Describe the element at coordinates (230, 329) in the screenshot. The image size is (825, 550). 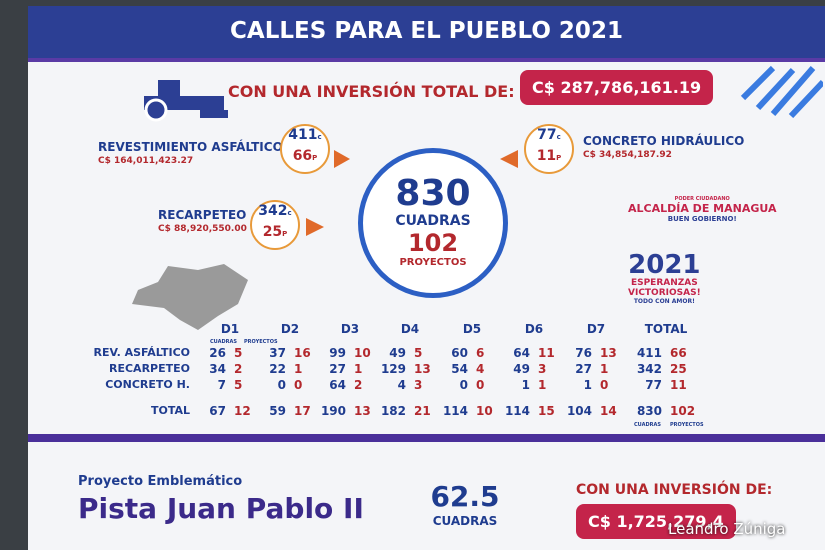
I see `column-header: D1` at that location.